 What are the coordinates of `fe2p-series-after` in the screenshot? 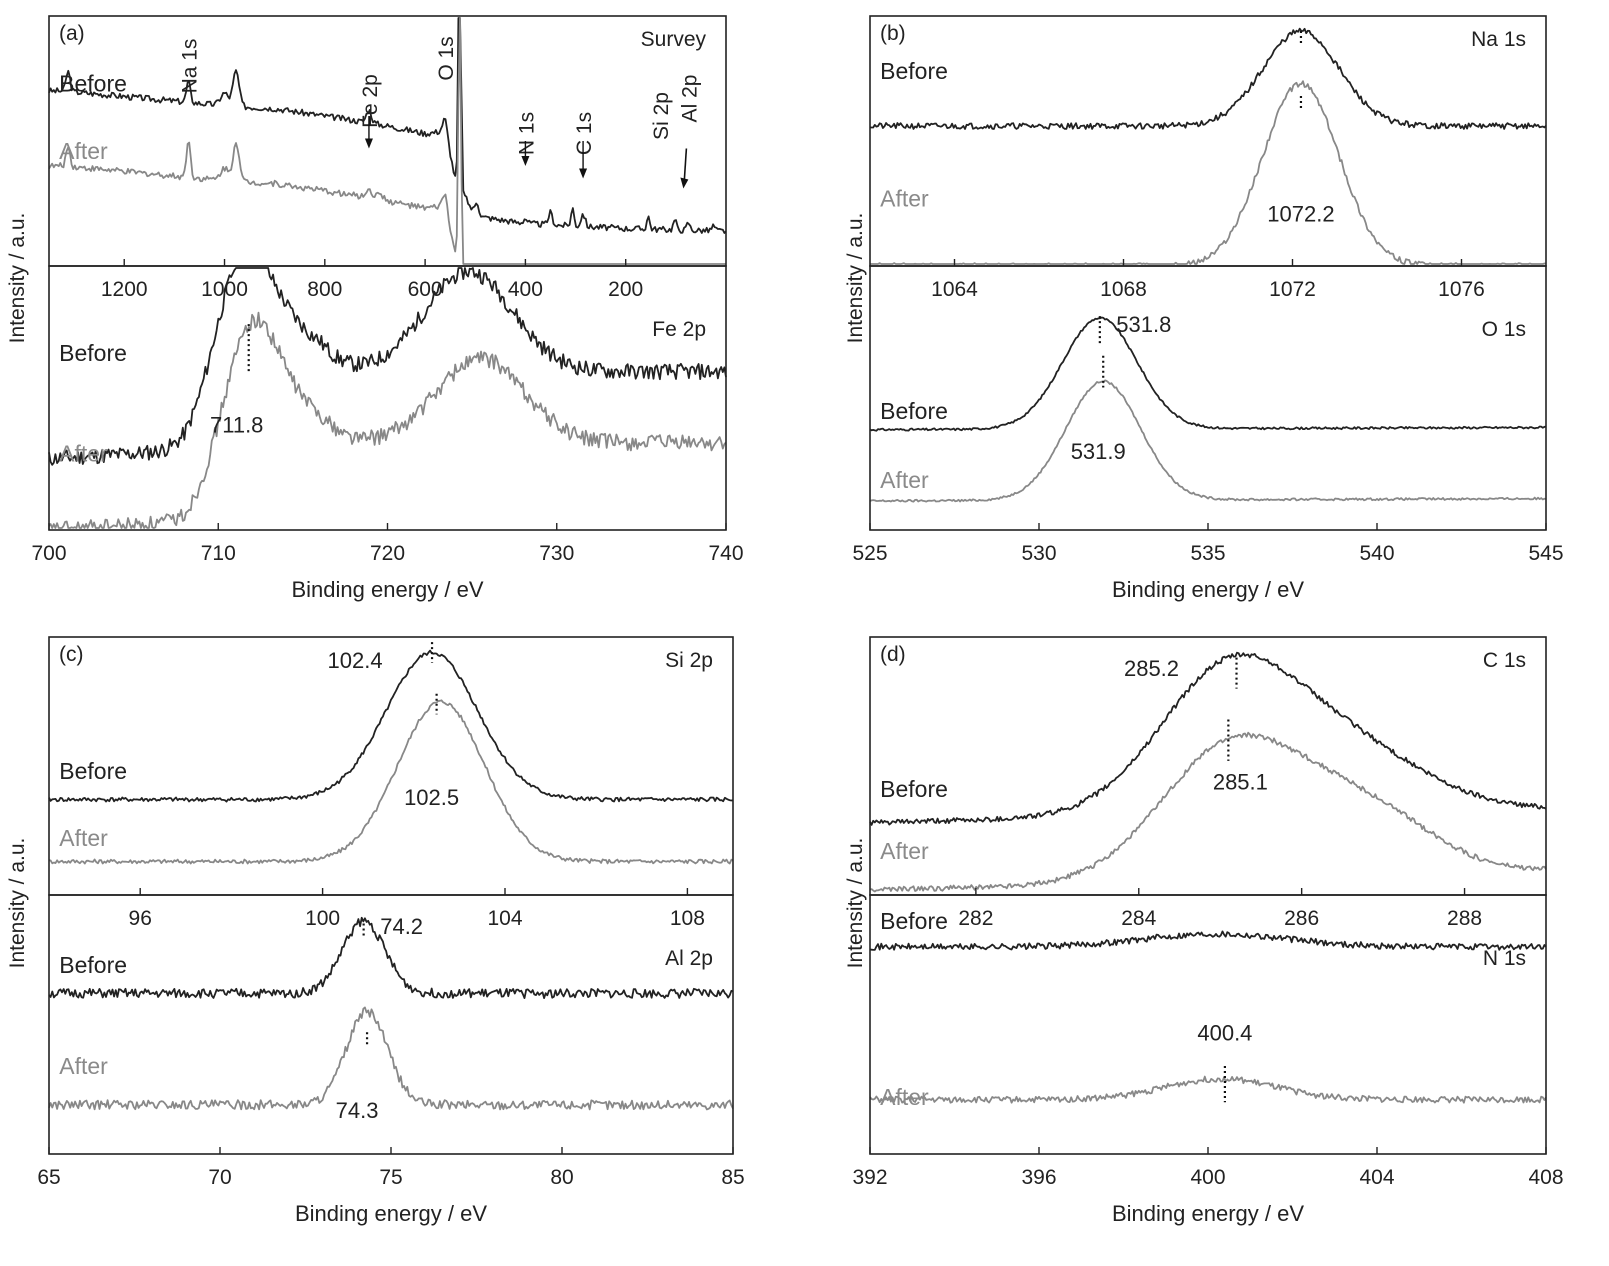 It's located at (387, 420).